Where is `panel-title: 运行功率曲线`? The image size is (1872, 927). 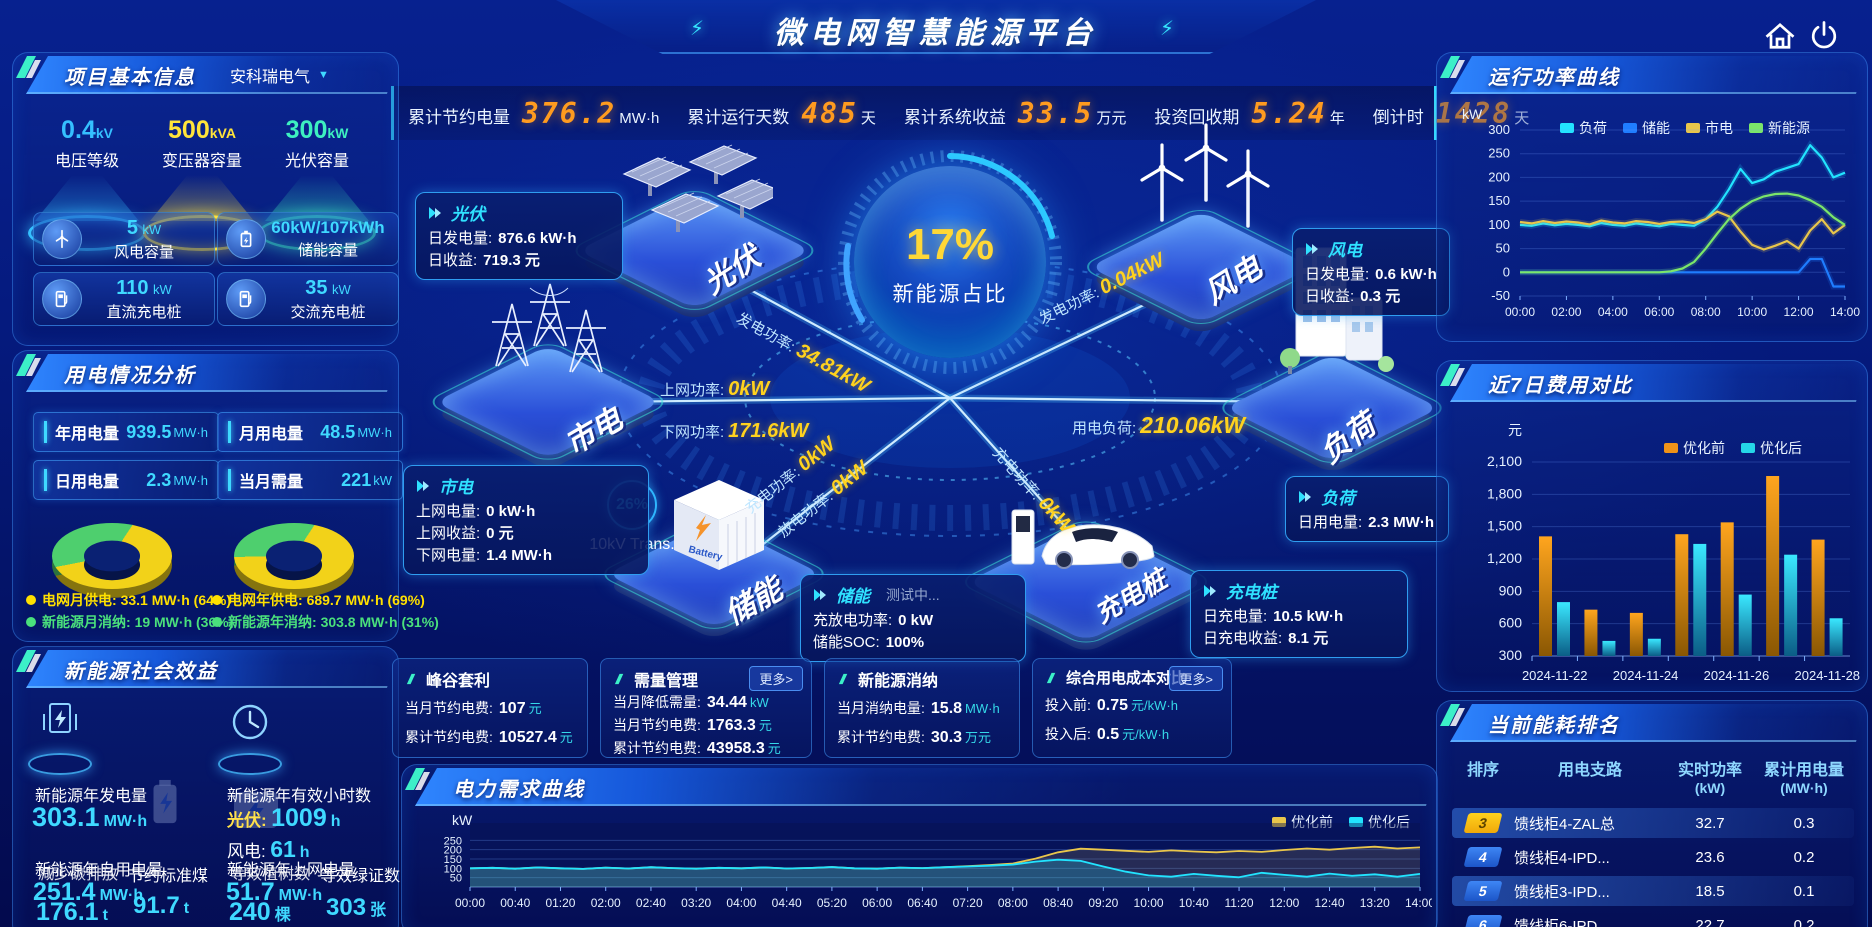
panel-title: 运行功率曲线 is located at coordinates (1554, 78).